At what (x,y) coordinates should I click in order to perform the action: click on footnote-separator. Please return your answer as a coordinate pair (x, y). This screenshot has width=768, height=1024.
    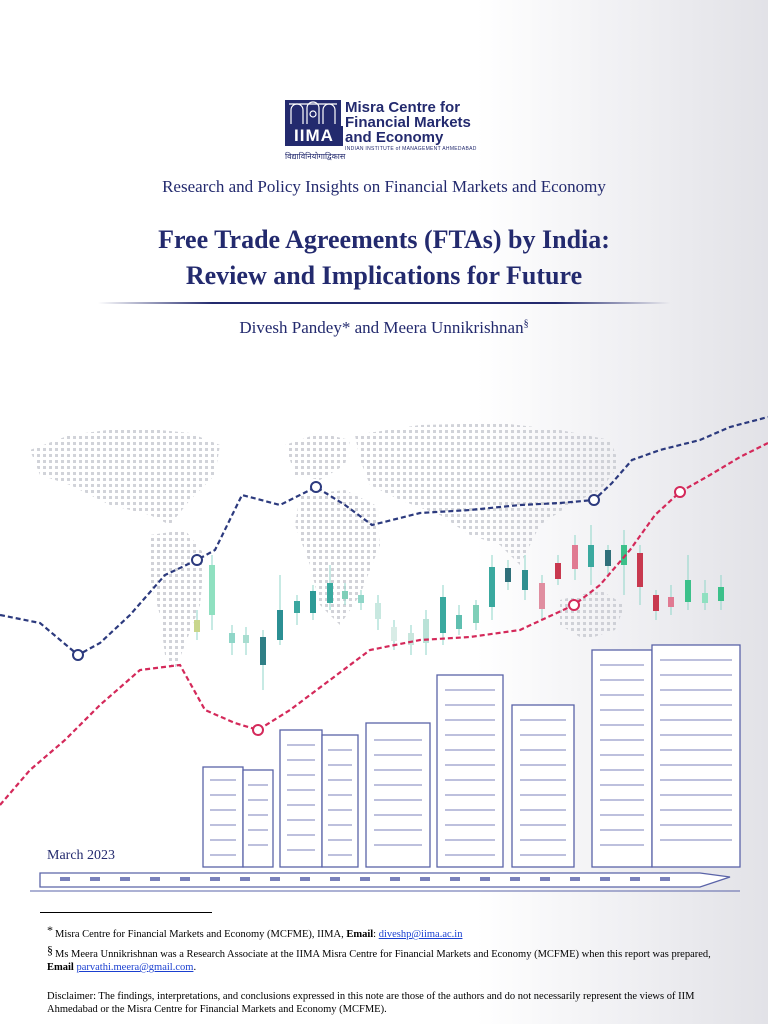
    Looking at the image, I should click on (126, 912).